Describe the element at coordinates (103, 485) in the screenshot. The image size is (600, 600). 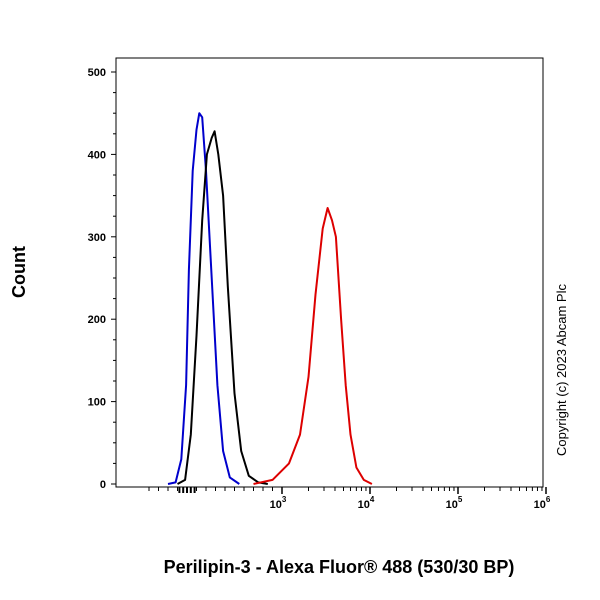
I see `y-tick-label: 0` at that location.